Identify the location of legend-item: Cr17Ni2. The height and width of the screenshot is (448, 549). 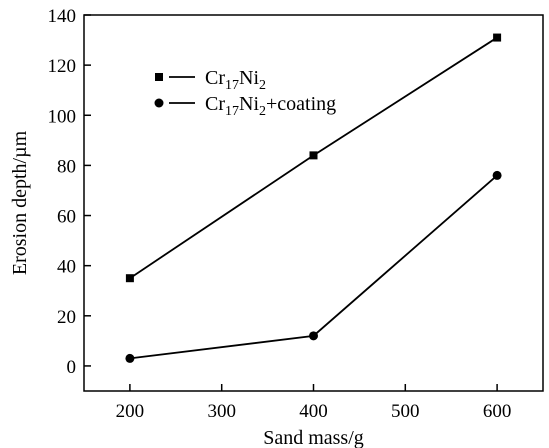
(210, 80).